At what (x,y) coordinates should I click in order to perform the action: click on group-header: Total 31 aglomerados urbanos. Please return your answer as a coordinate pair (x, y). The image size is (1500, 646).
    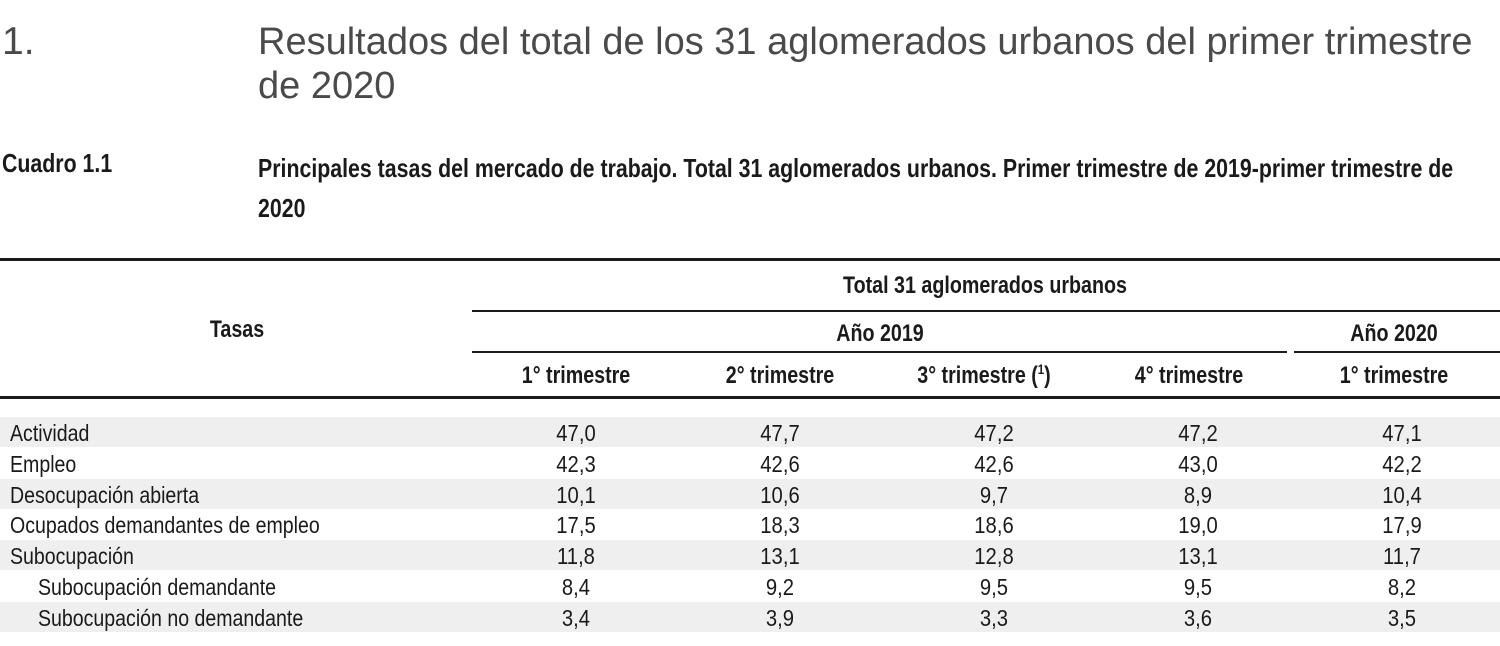
    Looking at the image, I should click on (985, 285).